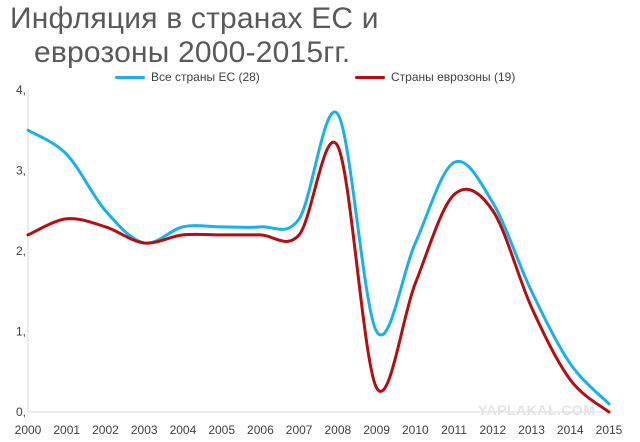 Image resolution: width=640 pixels, height=442 pixels. I want to click on x-tick-label: 2015, so click(609, 430).